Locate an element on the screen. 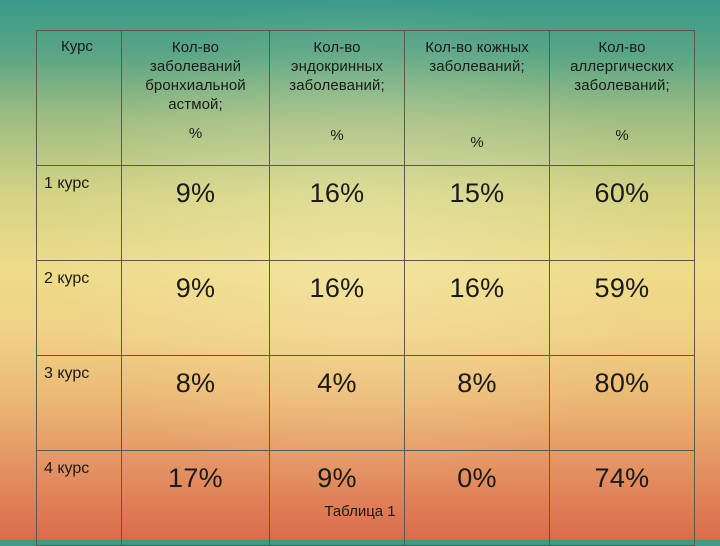 The height and width of the screenshot is (546, 720). header-endocrine-unit: % is located at coordinates (337, 135).